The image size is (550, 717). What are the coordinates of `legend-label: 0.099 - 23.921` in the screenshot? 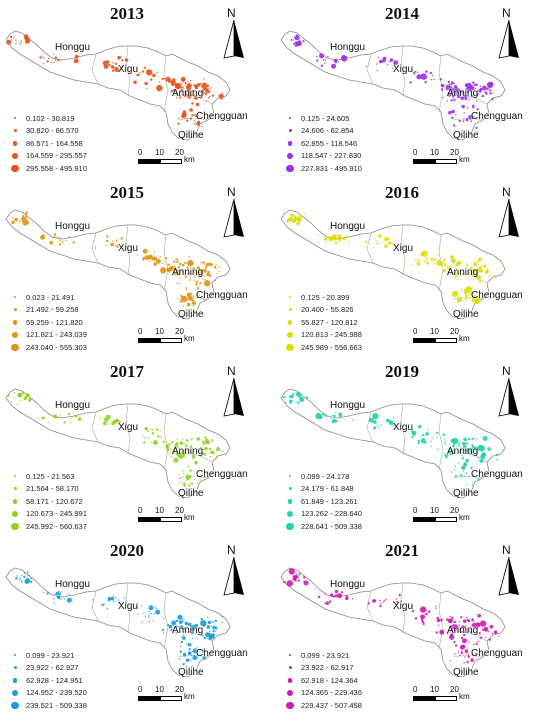 It's located at (325, 655).